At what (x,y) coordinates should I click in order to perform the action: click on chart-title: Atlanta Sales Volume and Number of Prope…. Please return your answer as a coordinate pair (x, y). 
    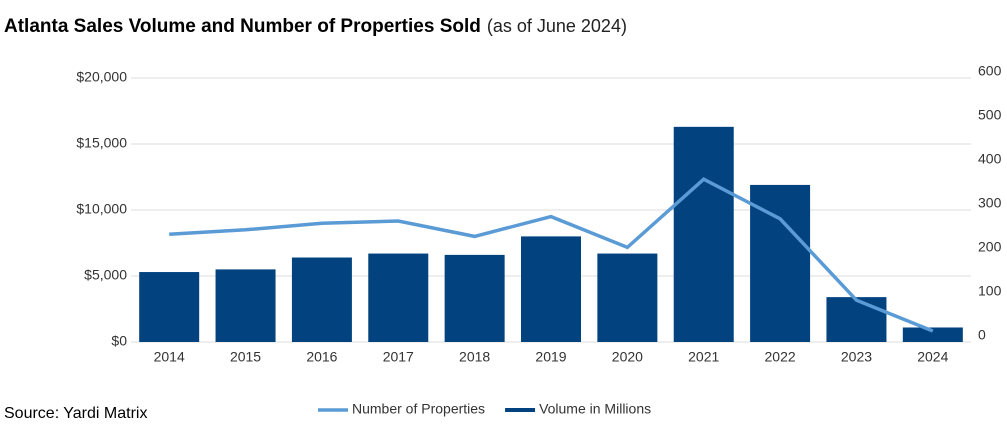
    Looking at the image, I should click on (242, 26).